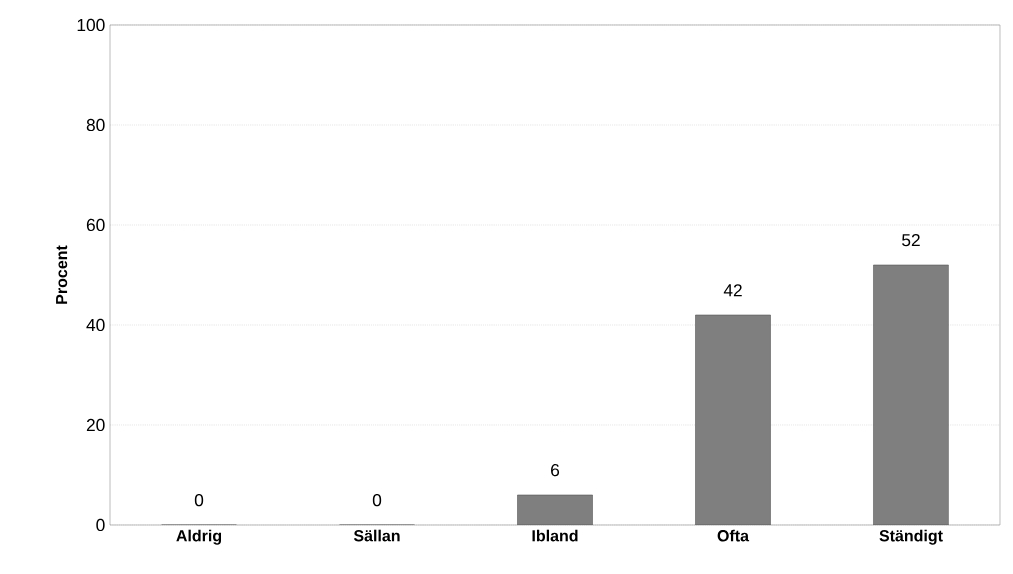 The image size is (1013, 574). Describe the element at coordinates (911, 240) in the screenshot. I see `data-label: 52` at that location.